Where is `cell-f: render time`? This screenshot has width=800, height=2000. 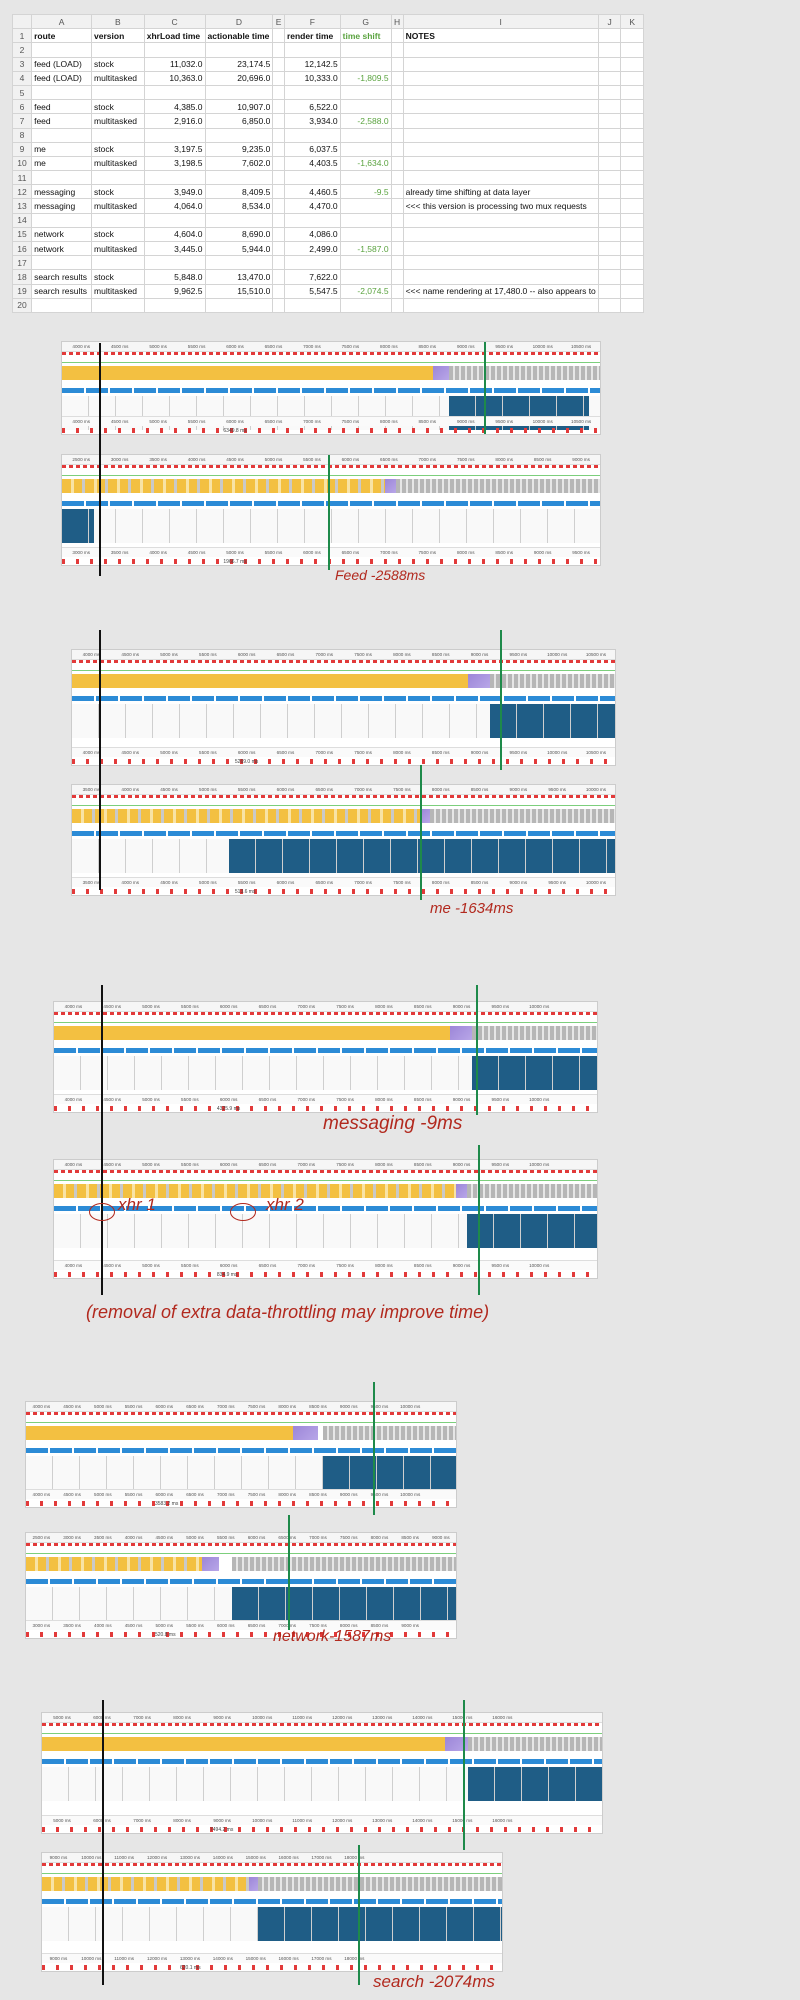
cell-f: render time is located at coordinates (312, 36).